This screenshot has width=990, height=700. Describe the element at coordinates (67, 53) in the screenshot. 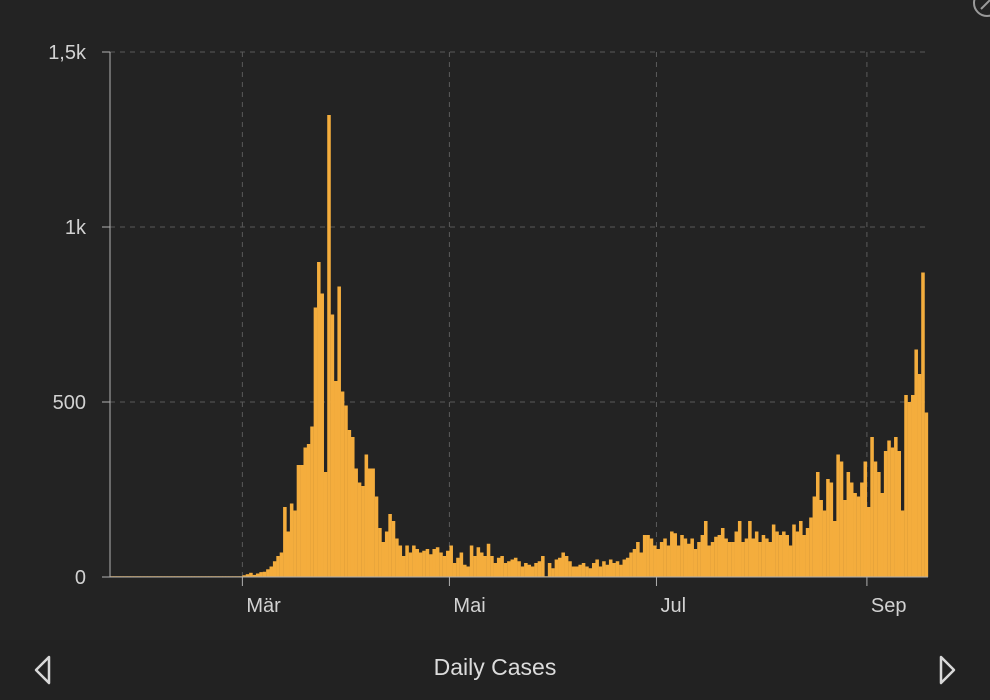

I see `y-tick-label: 1,5k` at that location.